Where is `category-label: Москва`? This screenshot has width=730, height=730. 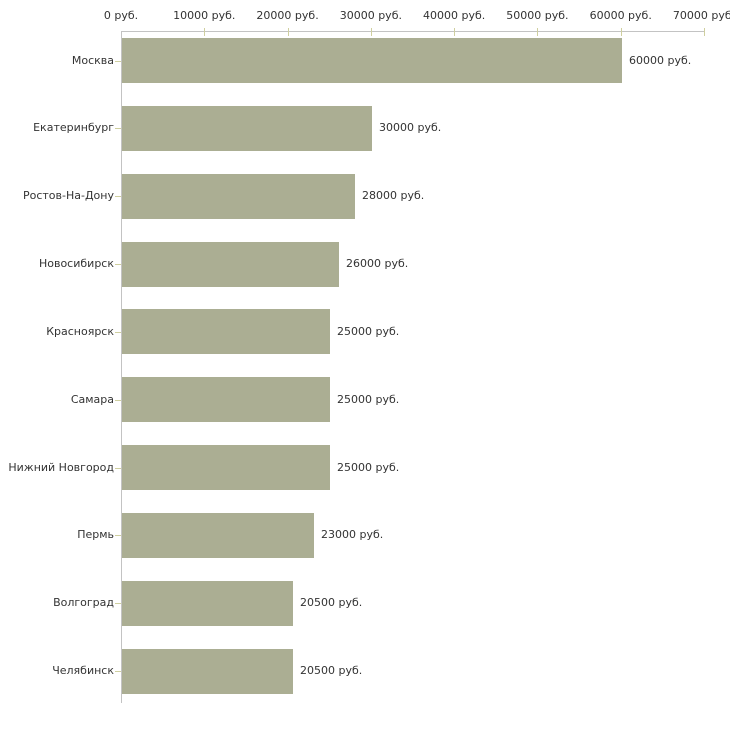 category-label: Москва is located at coordinates (92, 60).